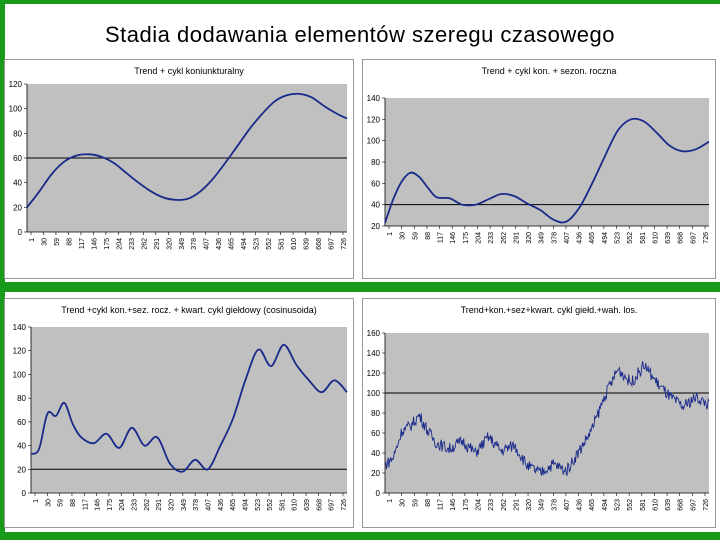 The height and width of the screenshot is (540, 720). I want to click on decor-bar-bottom, so click(360, 536).